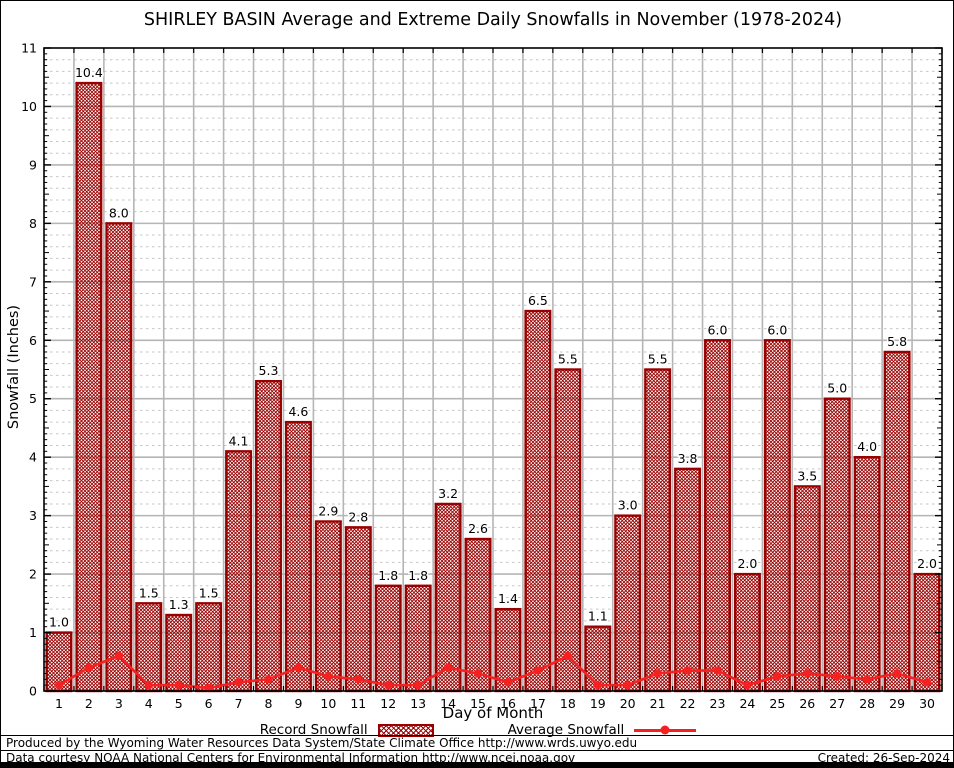 This screenshot has height=768, width=954. Describe the element at coordinates (33, 632) in the screenshot. I see `y-tick-label: 1` at that location.